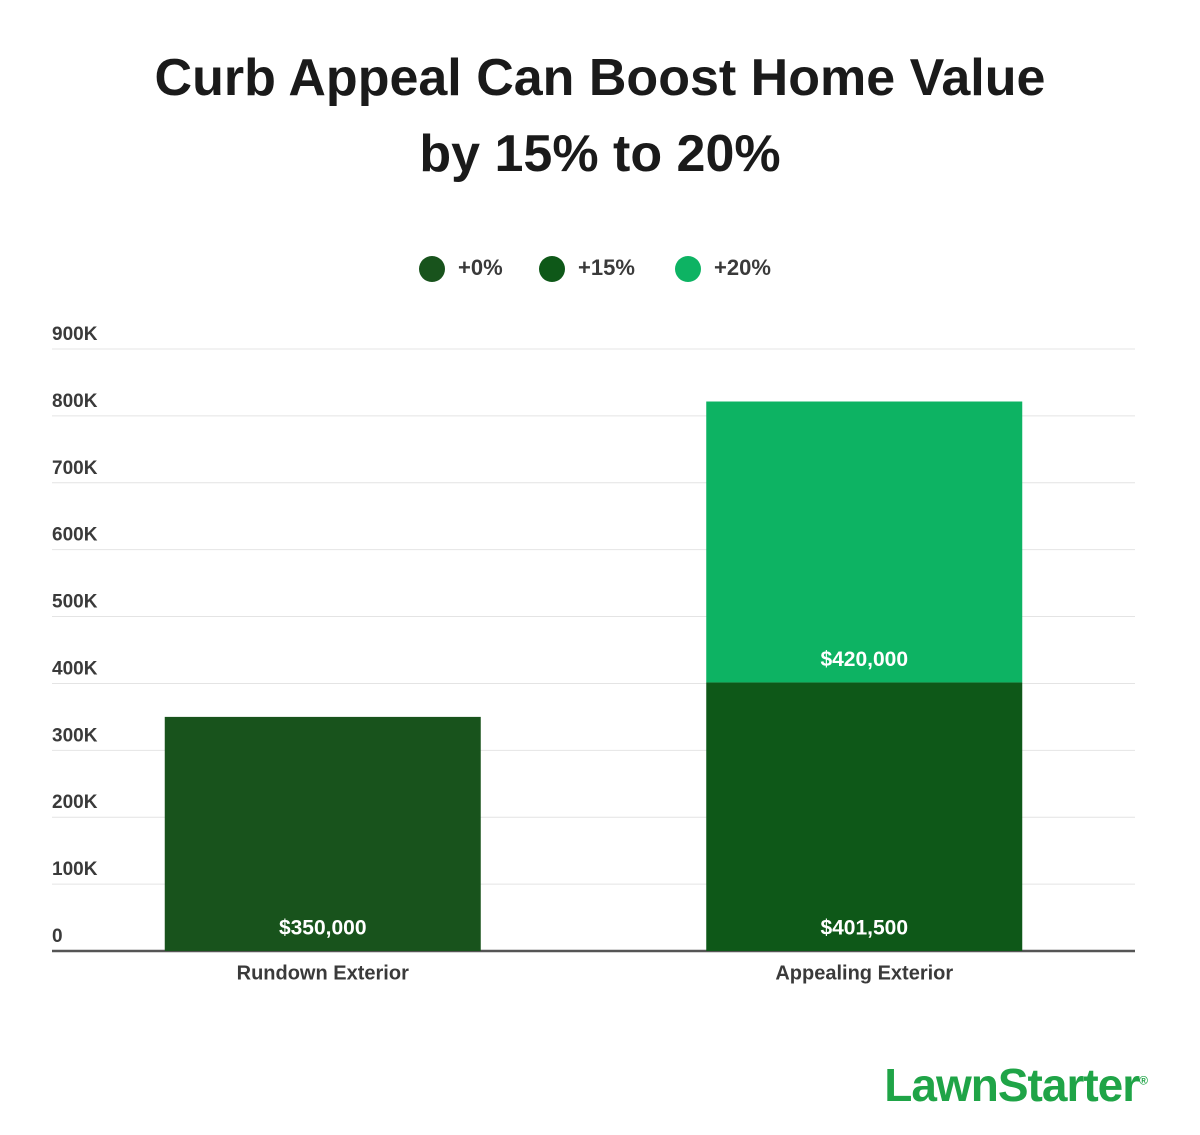  Describe the element at coordinates (1143, 1080) in the screenshot. I see `logo-mark: ®` at that location.